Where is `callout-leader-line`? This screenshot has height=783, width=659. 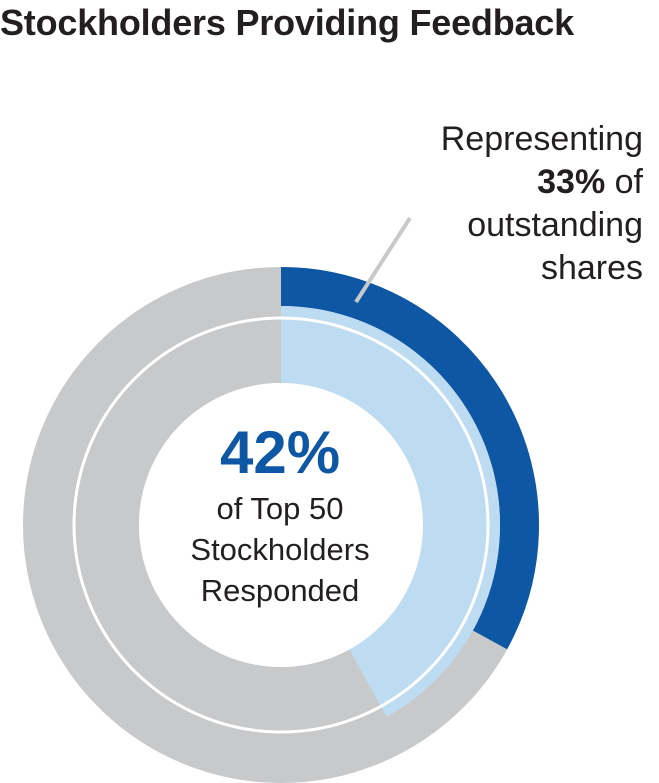 callout-leader-line is located at coordinates (383, 260).